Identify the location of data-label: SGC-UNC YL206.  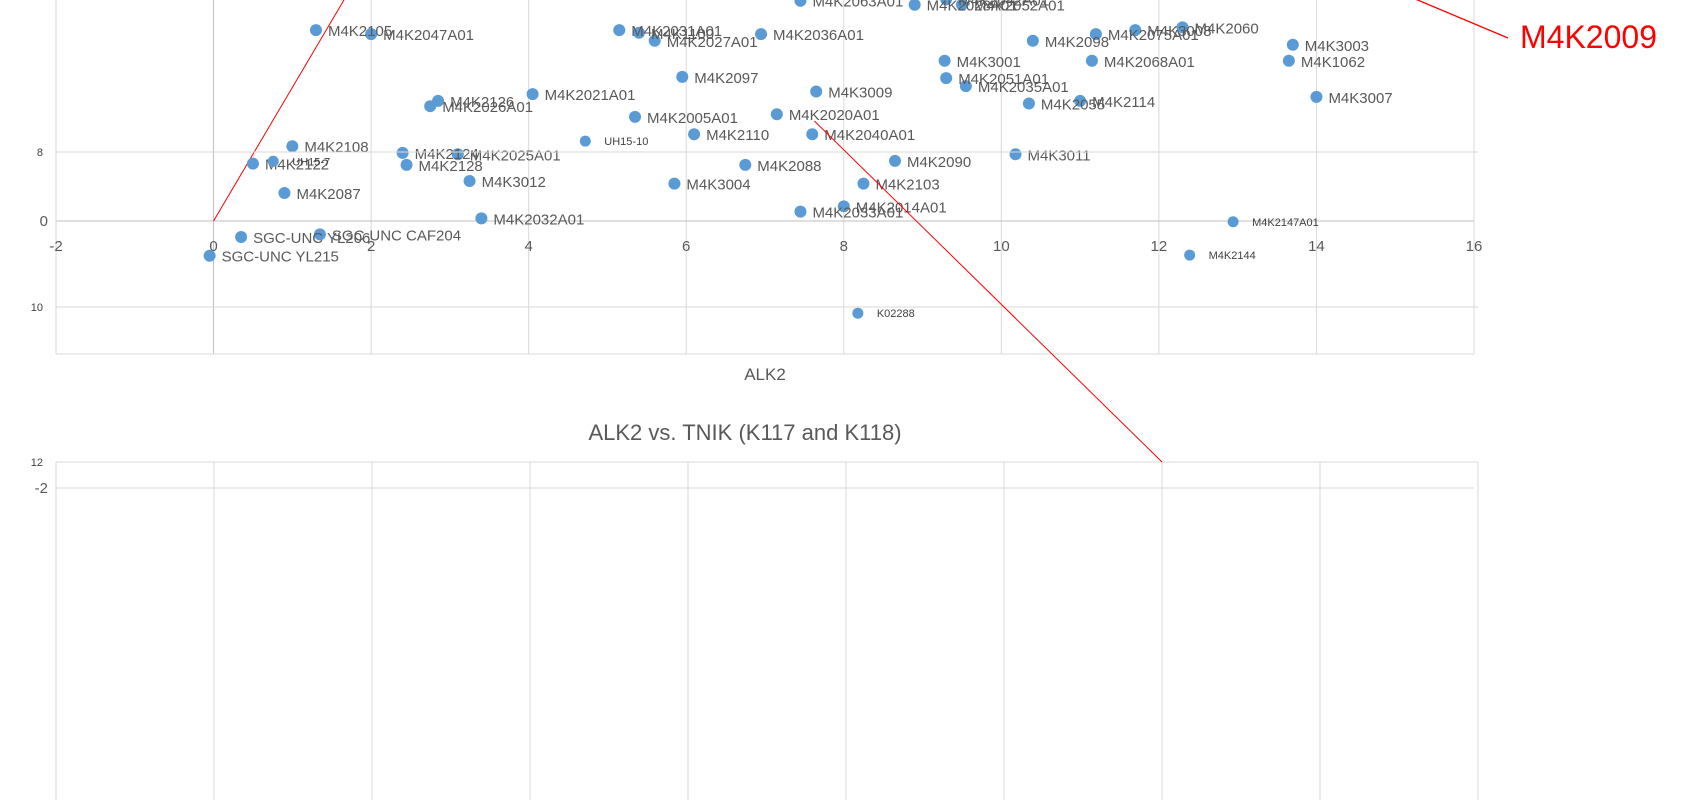
(311, 238).